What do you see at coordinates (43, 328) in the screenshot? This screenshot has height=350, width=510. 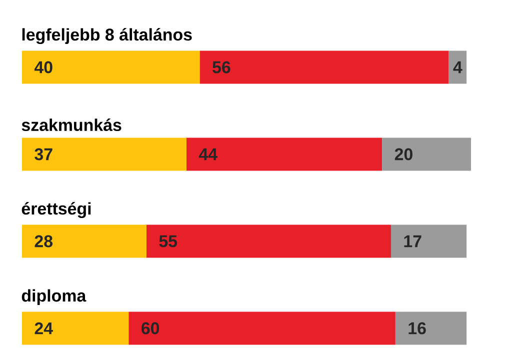 I see `data-label: 24` at bounding box center [43, 328].